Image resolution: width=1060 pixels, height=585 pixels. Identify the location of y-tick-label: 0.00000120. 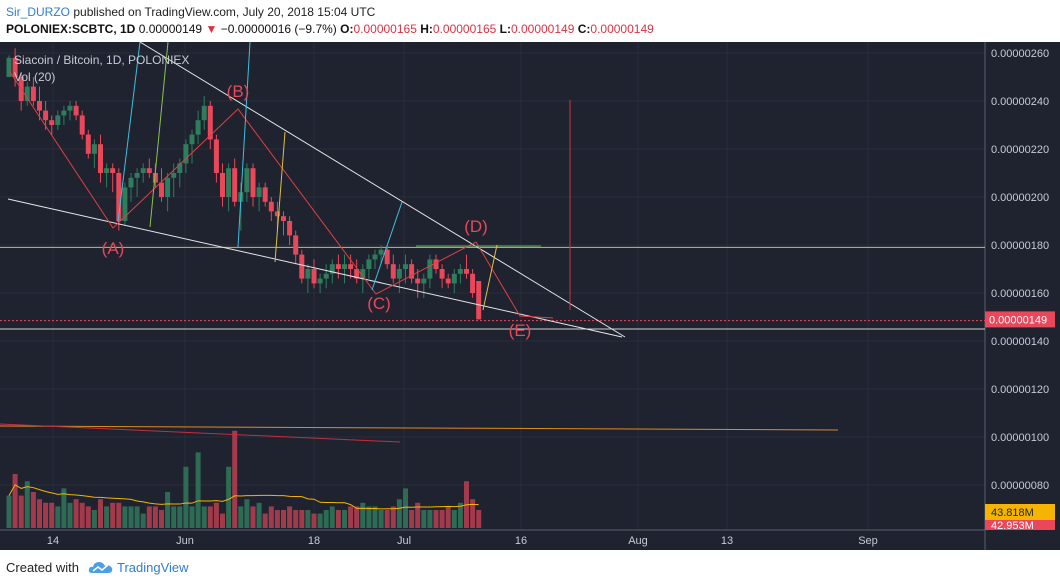
(1020, 390).